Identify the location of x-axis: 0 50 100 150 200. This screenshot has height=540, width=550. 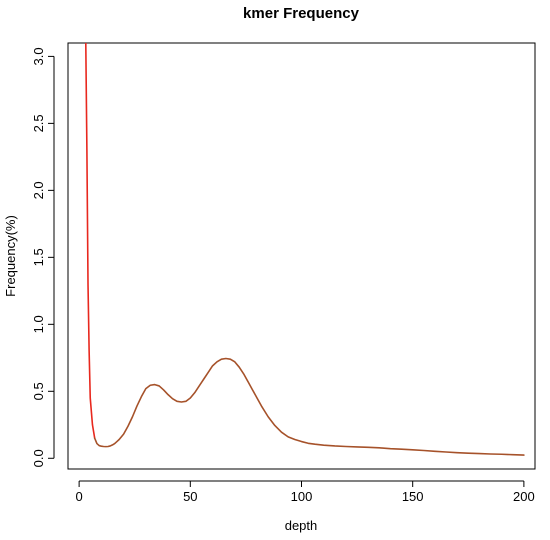
(305, 492).